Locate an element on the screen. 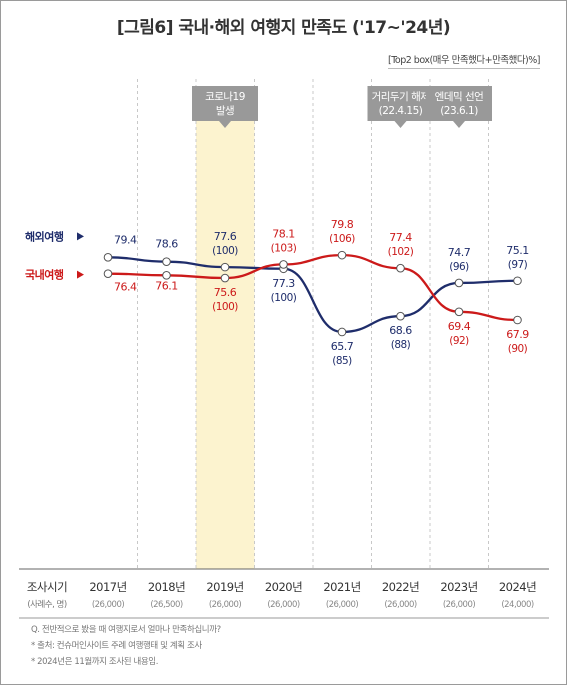  data-label: 75.1 is located at coordinates (517, 250).